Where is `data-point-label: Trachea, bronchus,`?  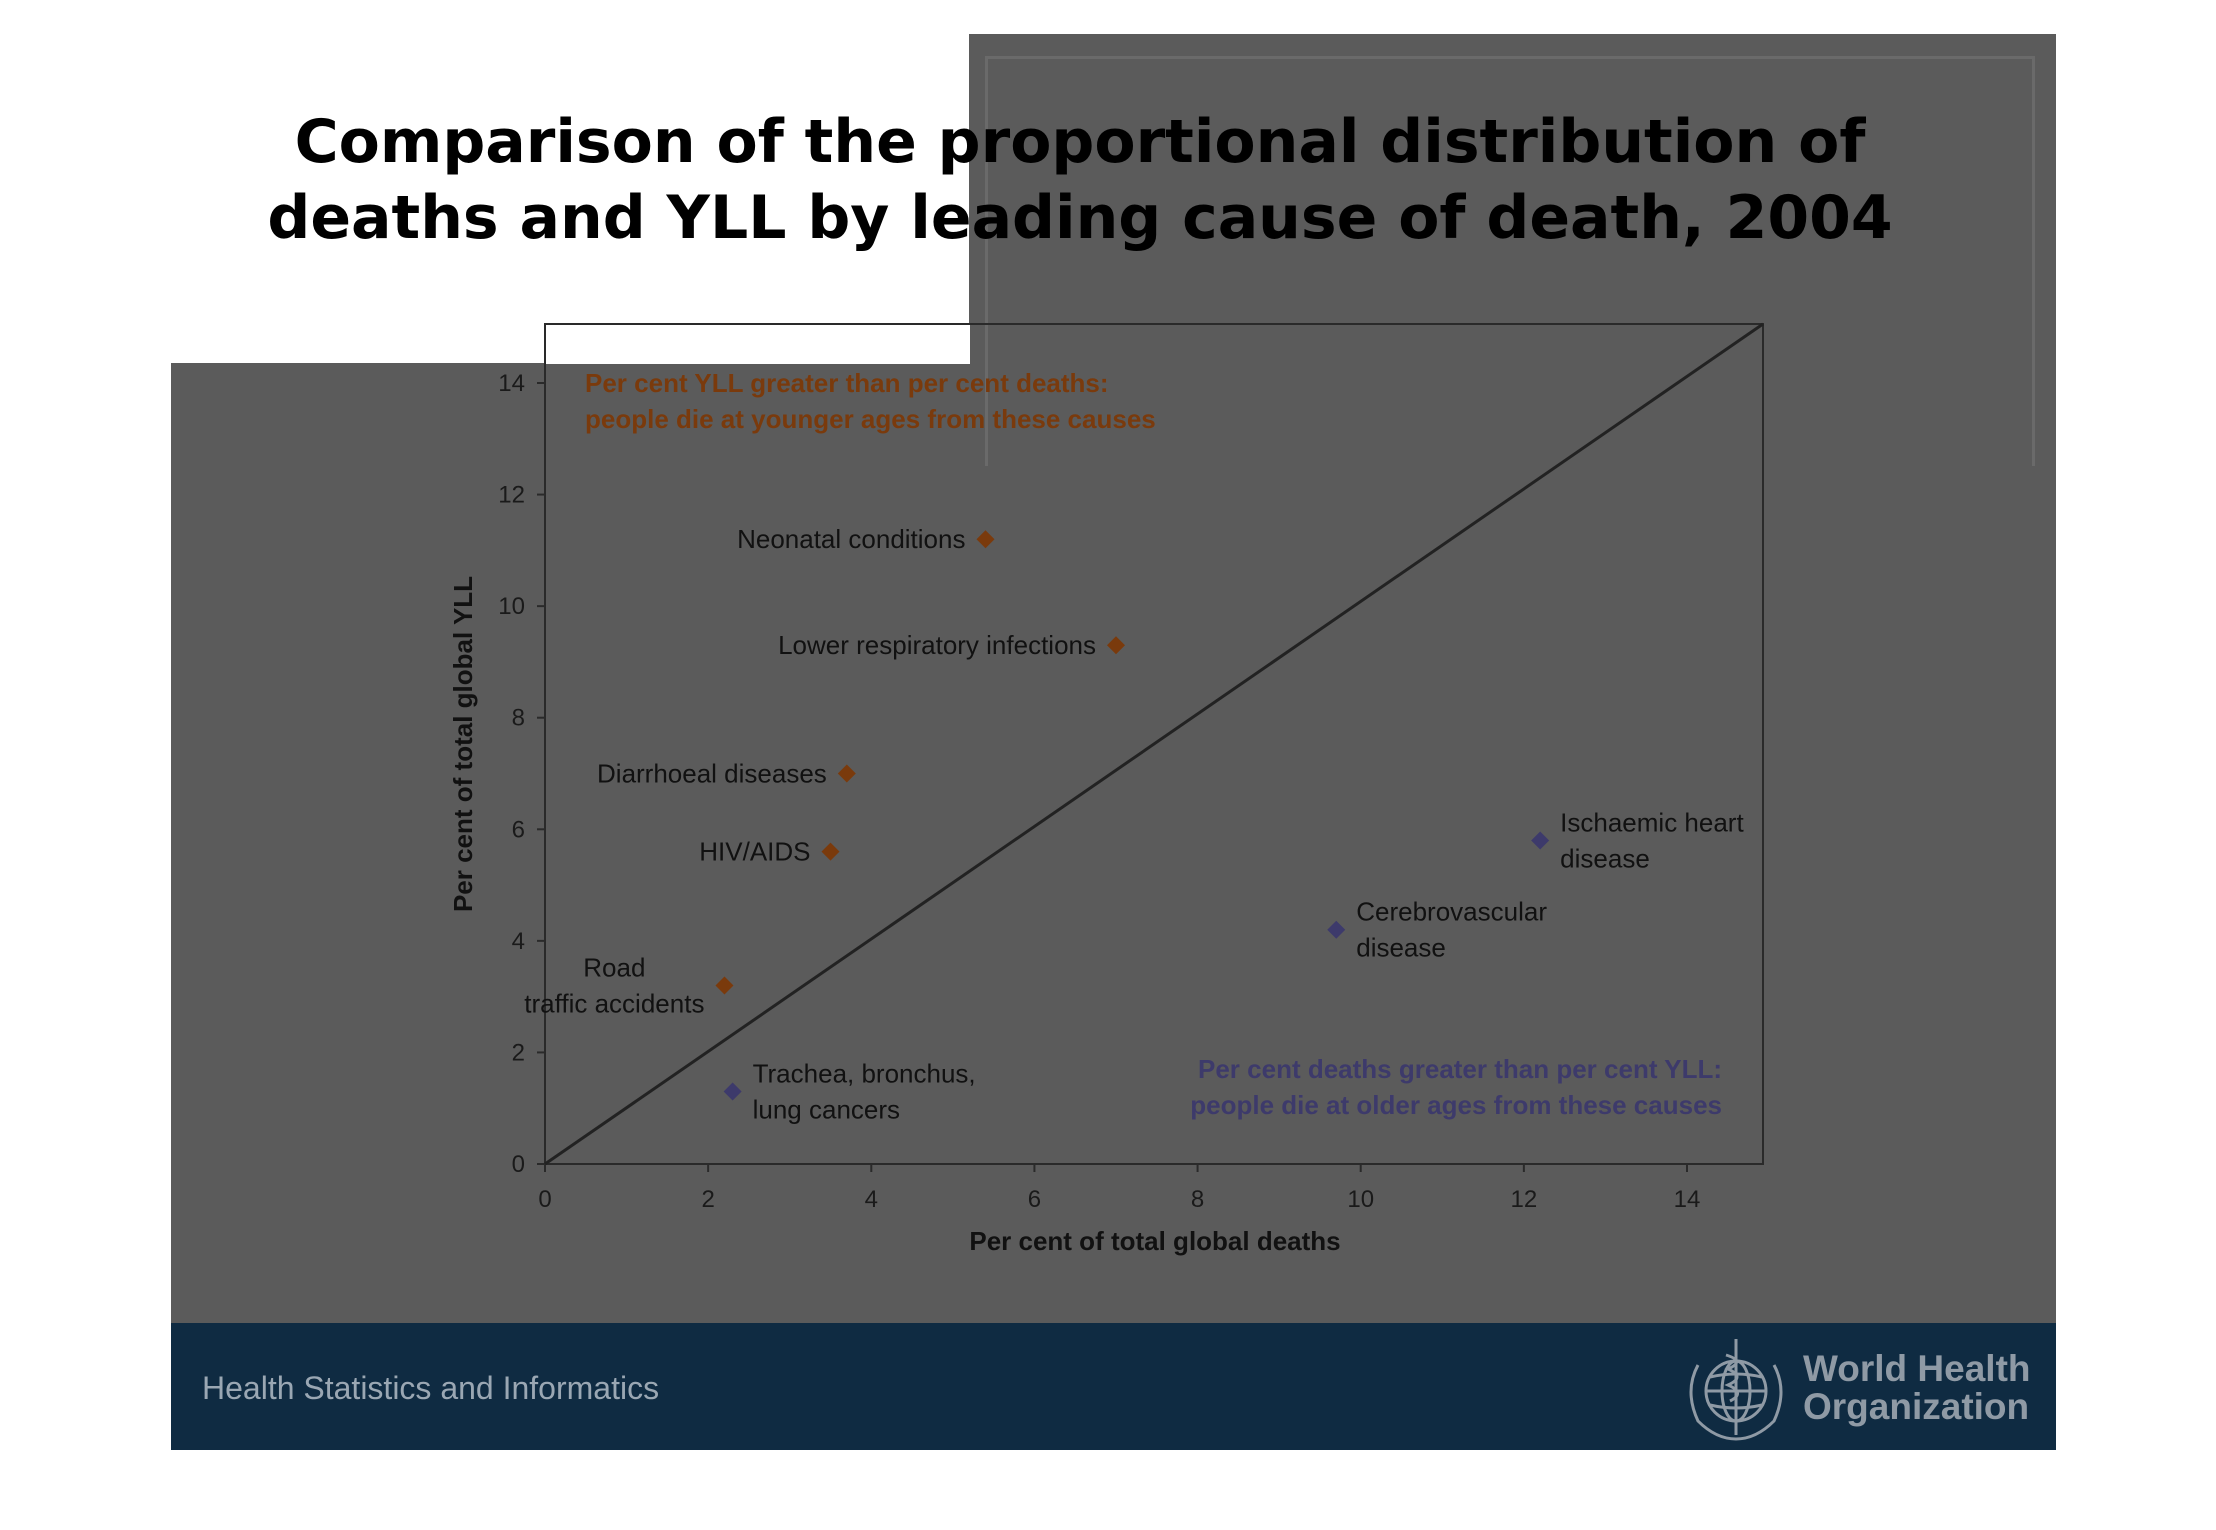 data-point-label: Trachea, bronchus, is located at coordinates (864, 1073).